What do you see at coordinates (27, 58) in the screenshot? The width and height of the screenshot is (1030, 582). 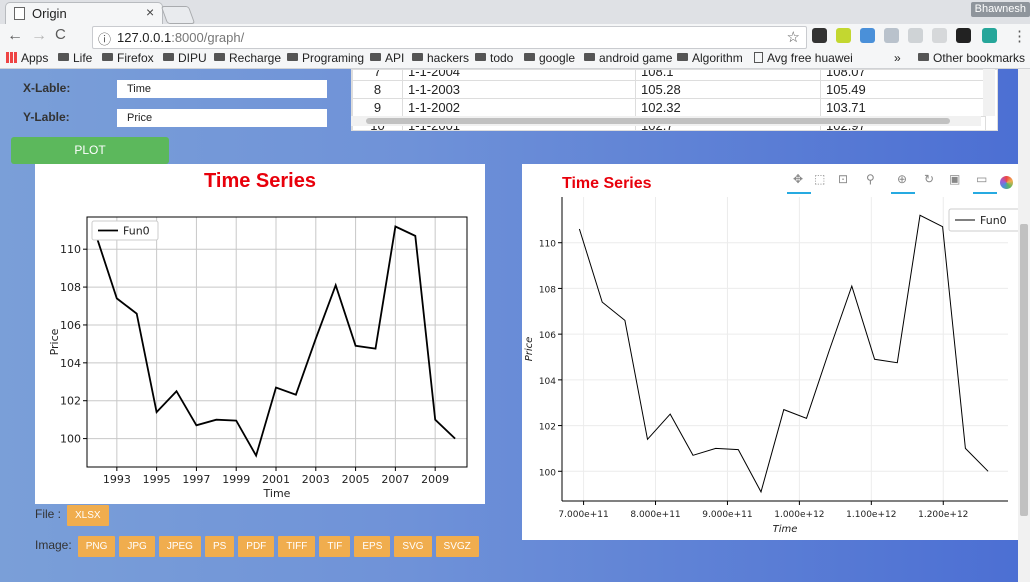 I see `apps-bookmark: Apps` at bounding box center [27, 58].